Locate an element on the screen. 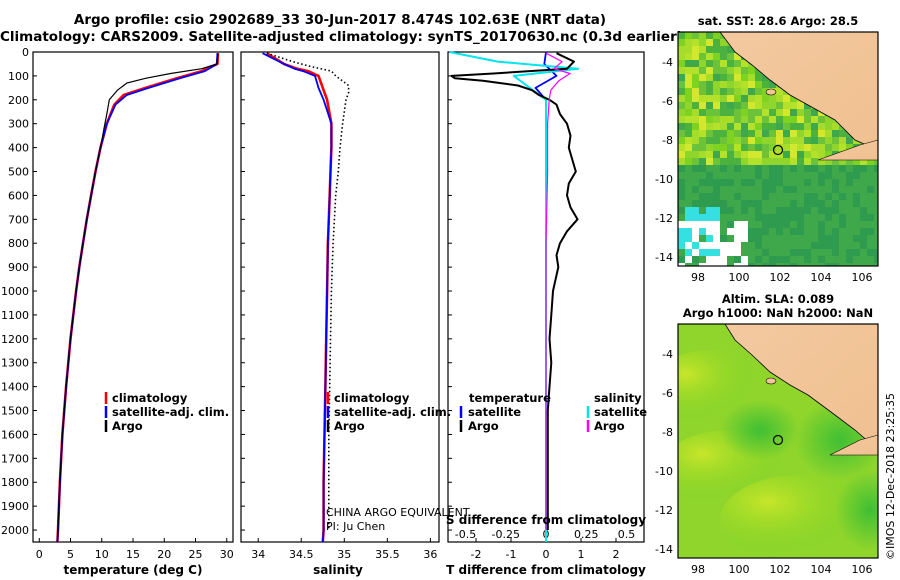  sla-map-y-tick-label: -4 is located at coordinates (667, 354).